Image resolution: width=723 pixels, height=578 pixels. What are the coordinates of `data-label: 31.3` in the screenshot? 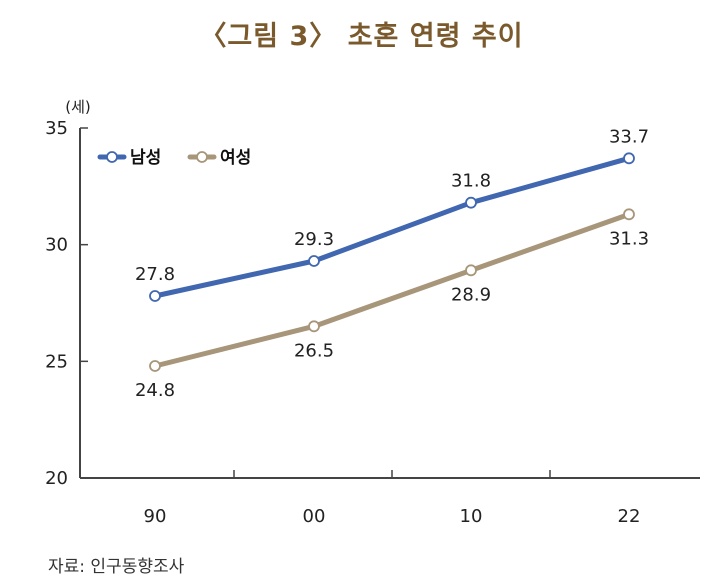 It's located at (629, 238).